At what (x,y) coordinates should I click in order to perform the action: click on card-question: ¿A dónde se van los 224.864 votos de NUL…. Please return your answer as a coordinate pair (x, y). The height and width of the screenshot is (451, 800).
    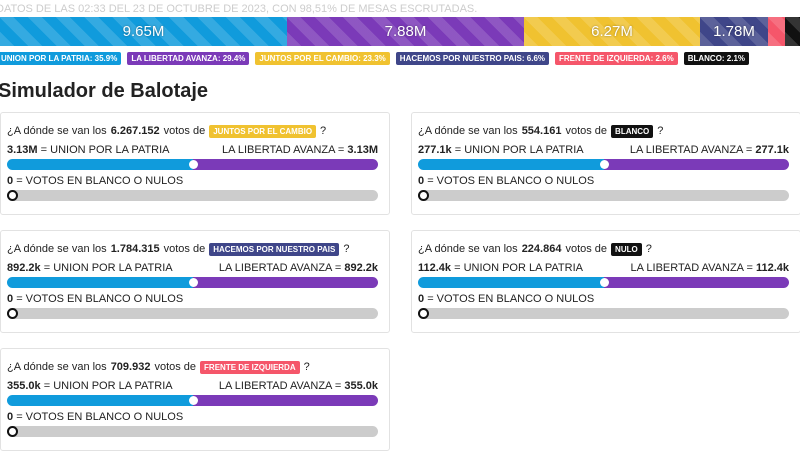
    Looking at the image, I should click on (603, 249).